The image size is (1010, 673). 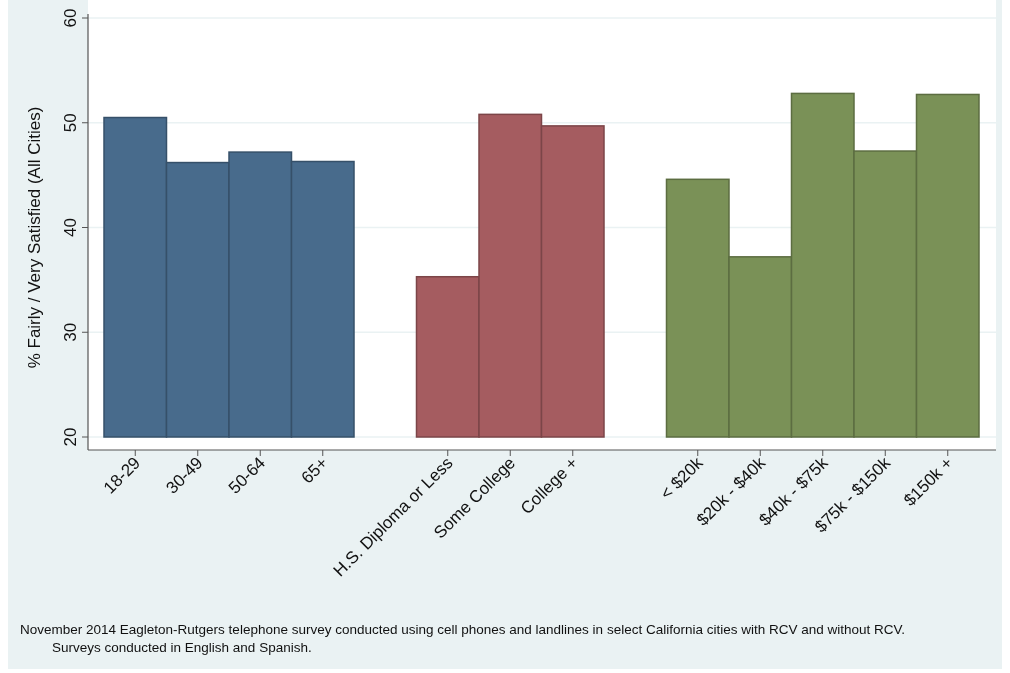 What do you see at coordinates (70, 437) in the screenshot?
I see `y-tick-label: 20` at bounding box center [70, 437].